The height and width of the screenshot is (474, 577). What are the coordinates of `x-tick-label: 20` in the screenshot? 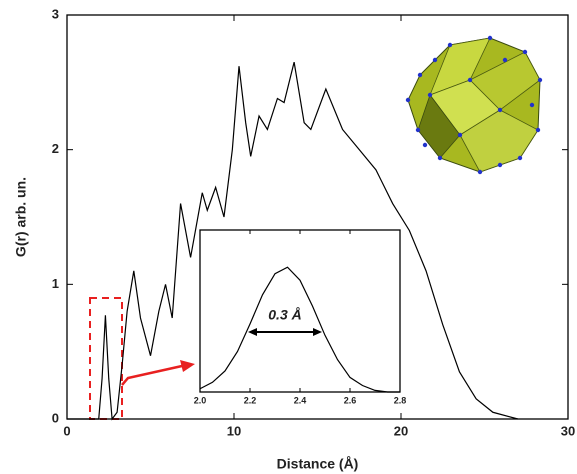 It's located at (401, 430).